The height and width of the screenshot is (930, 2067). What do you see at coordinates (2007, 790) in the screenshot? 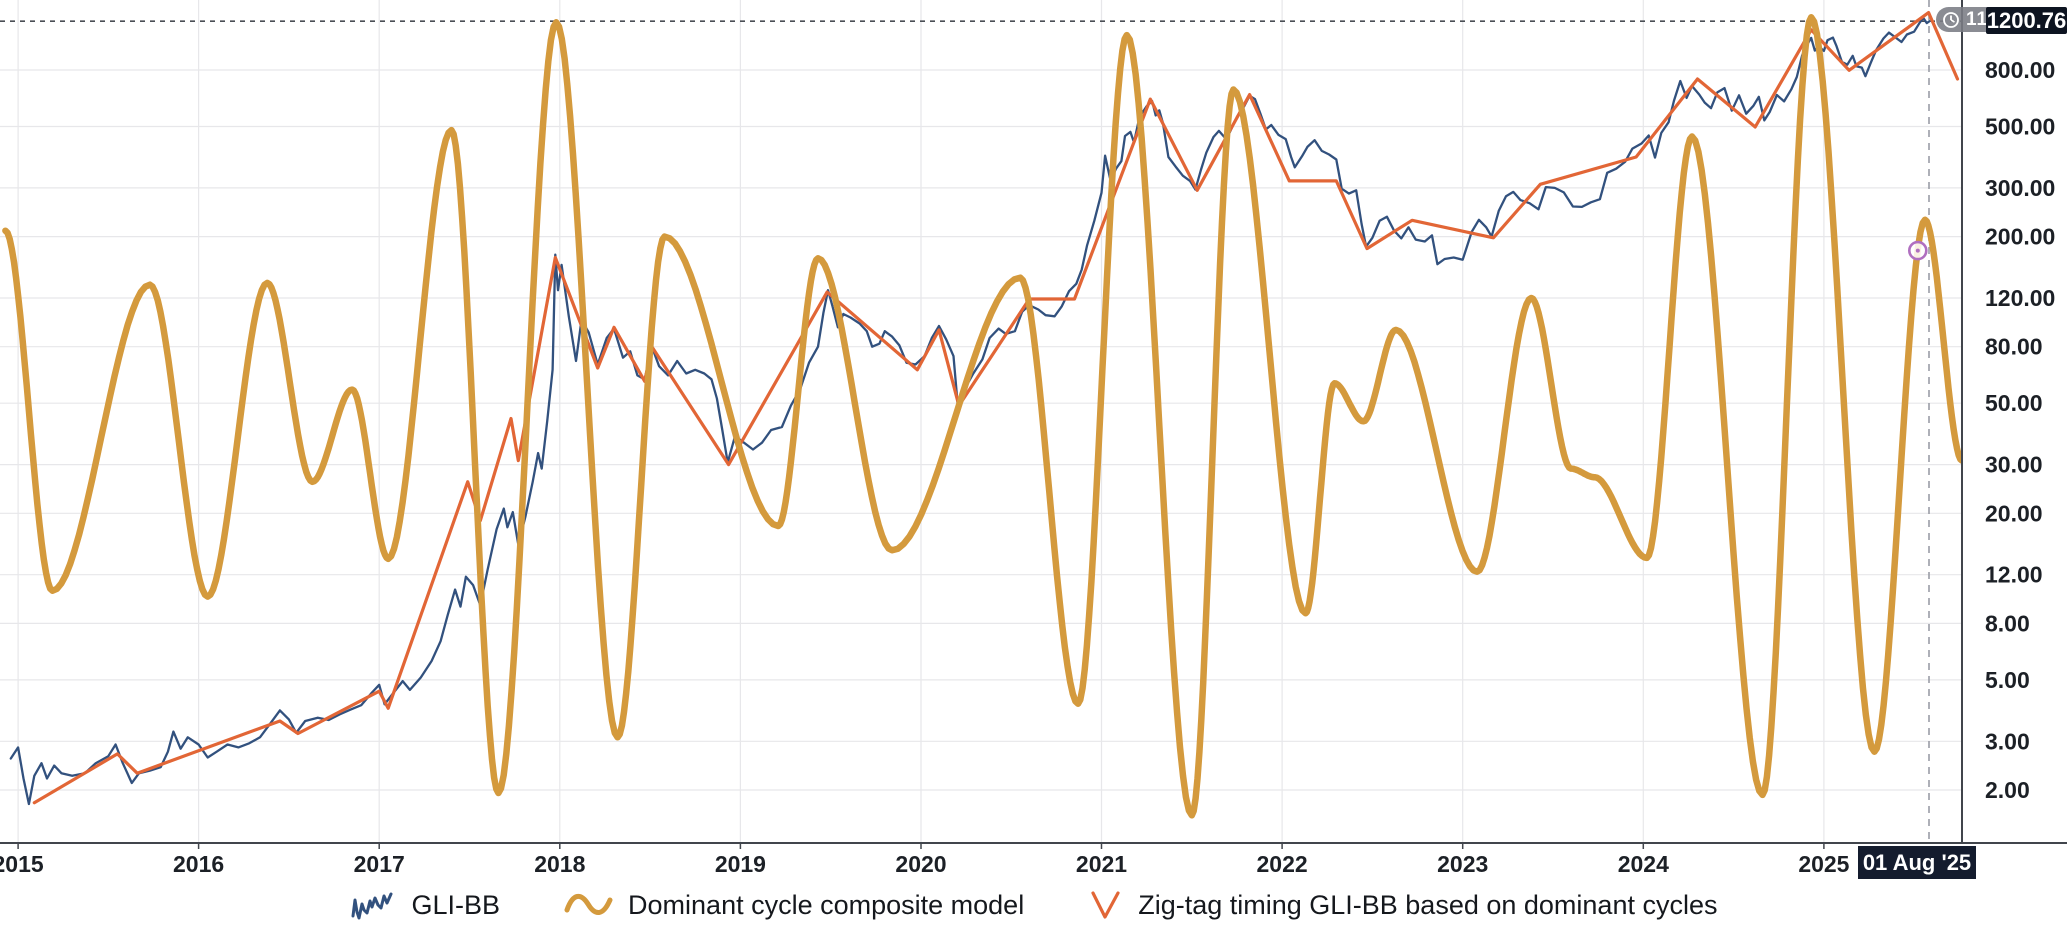
I see `price-tick-label: 2.00` at bounding box center [2007, 790].